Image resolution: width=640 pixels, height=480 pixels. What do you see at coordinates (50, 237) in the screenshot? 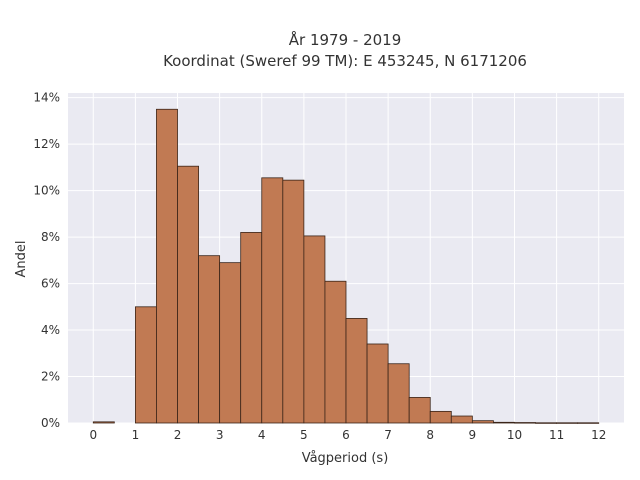
I see `y-tick-label: 8%` at bounding box center [50, 237].